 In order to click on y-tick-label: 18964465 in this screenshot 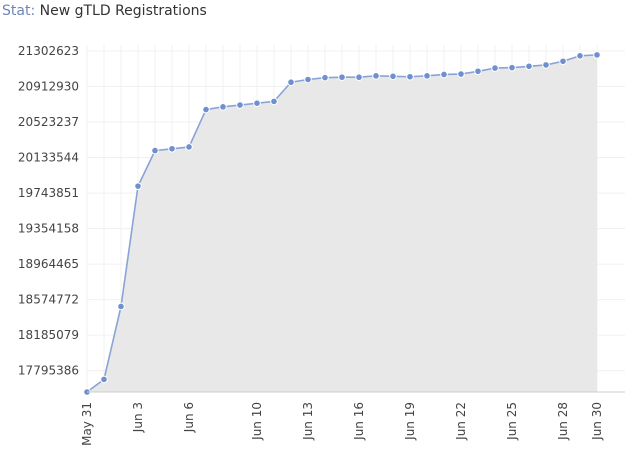, I will do `click(48, 264)`.